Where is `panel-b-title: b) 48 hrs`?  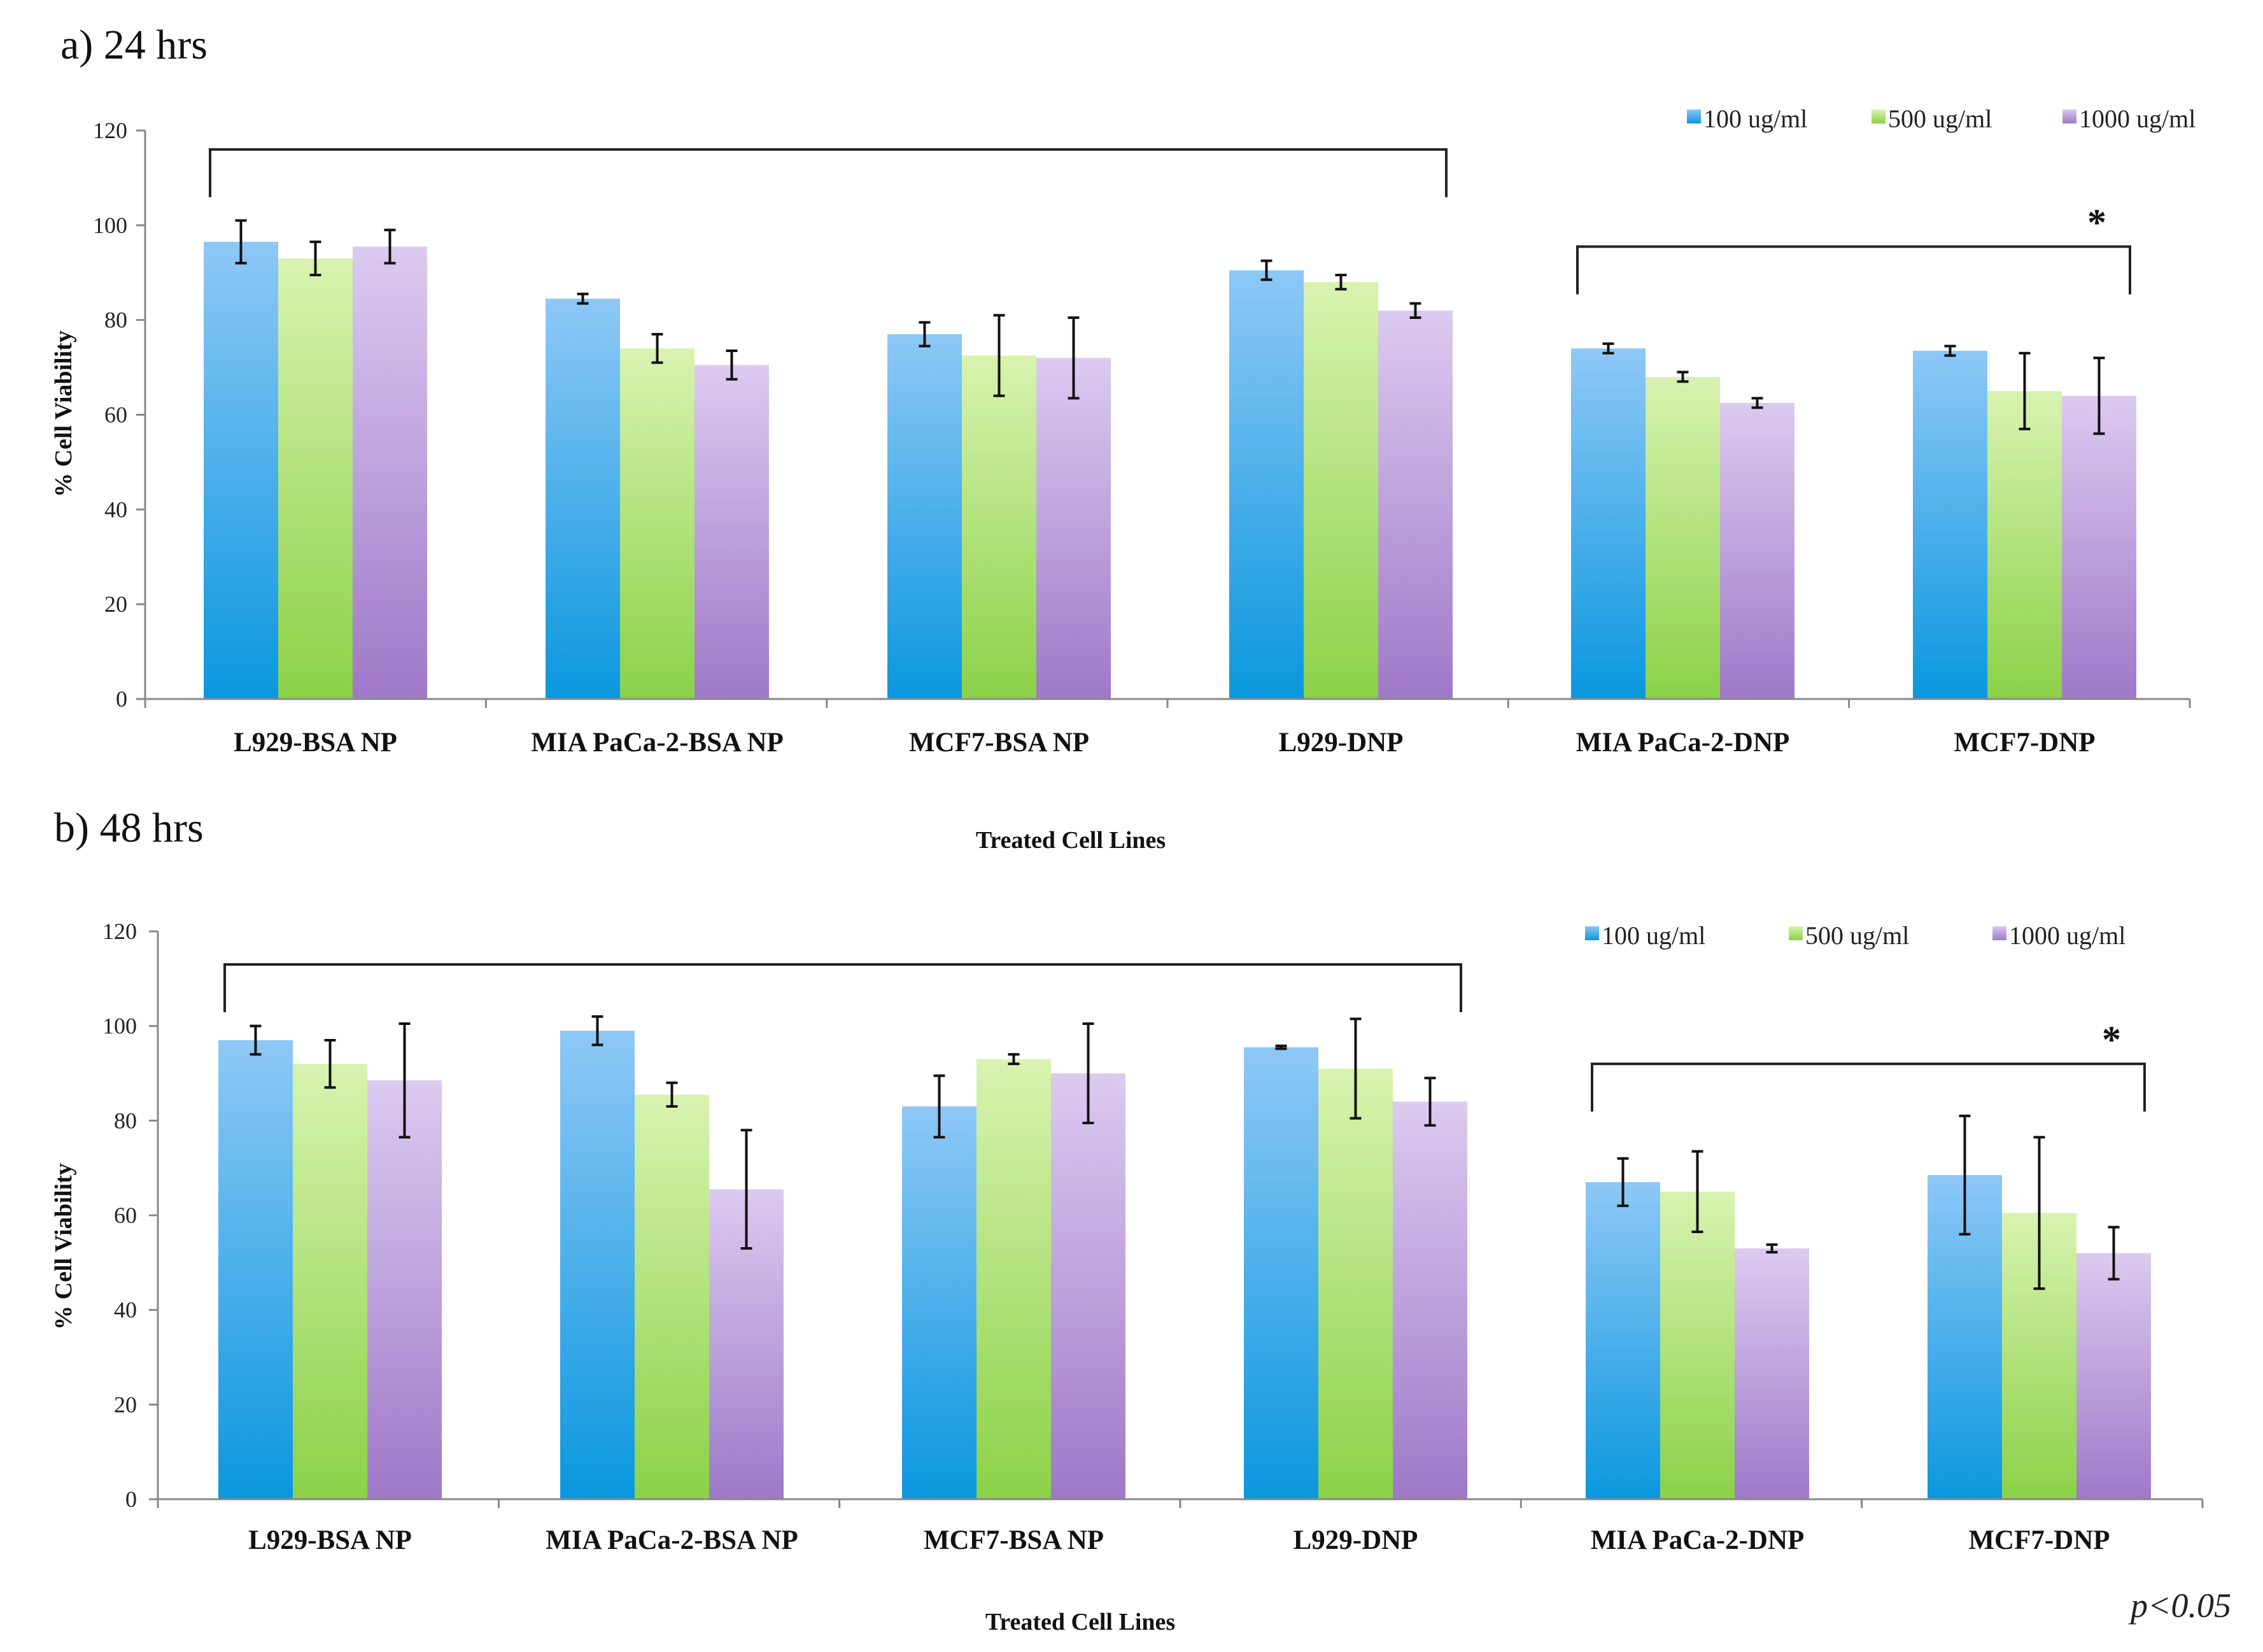
panel-b-title: b) 48 hrs is located at coordinates (129, 828).